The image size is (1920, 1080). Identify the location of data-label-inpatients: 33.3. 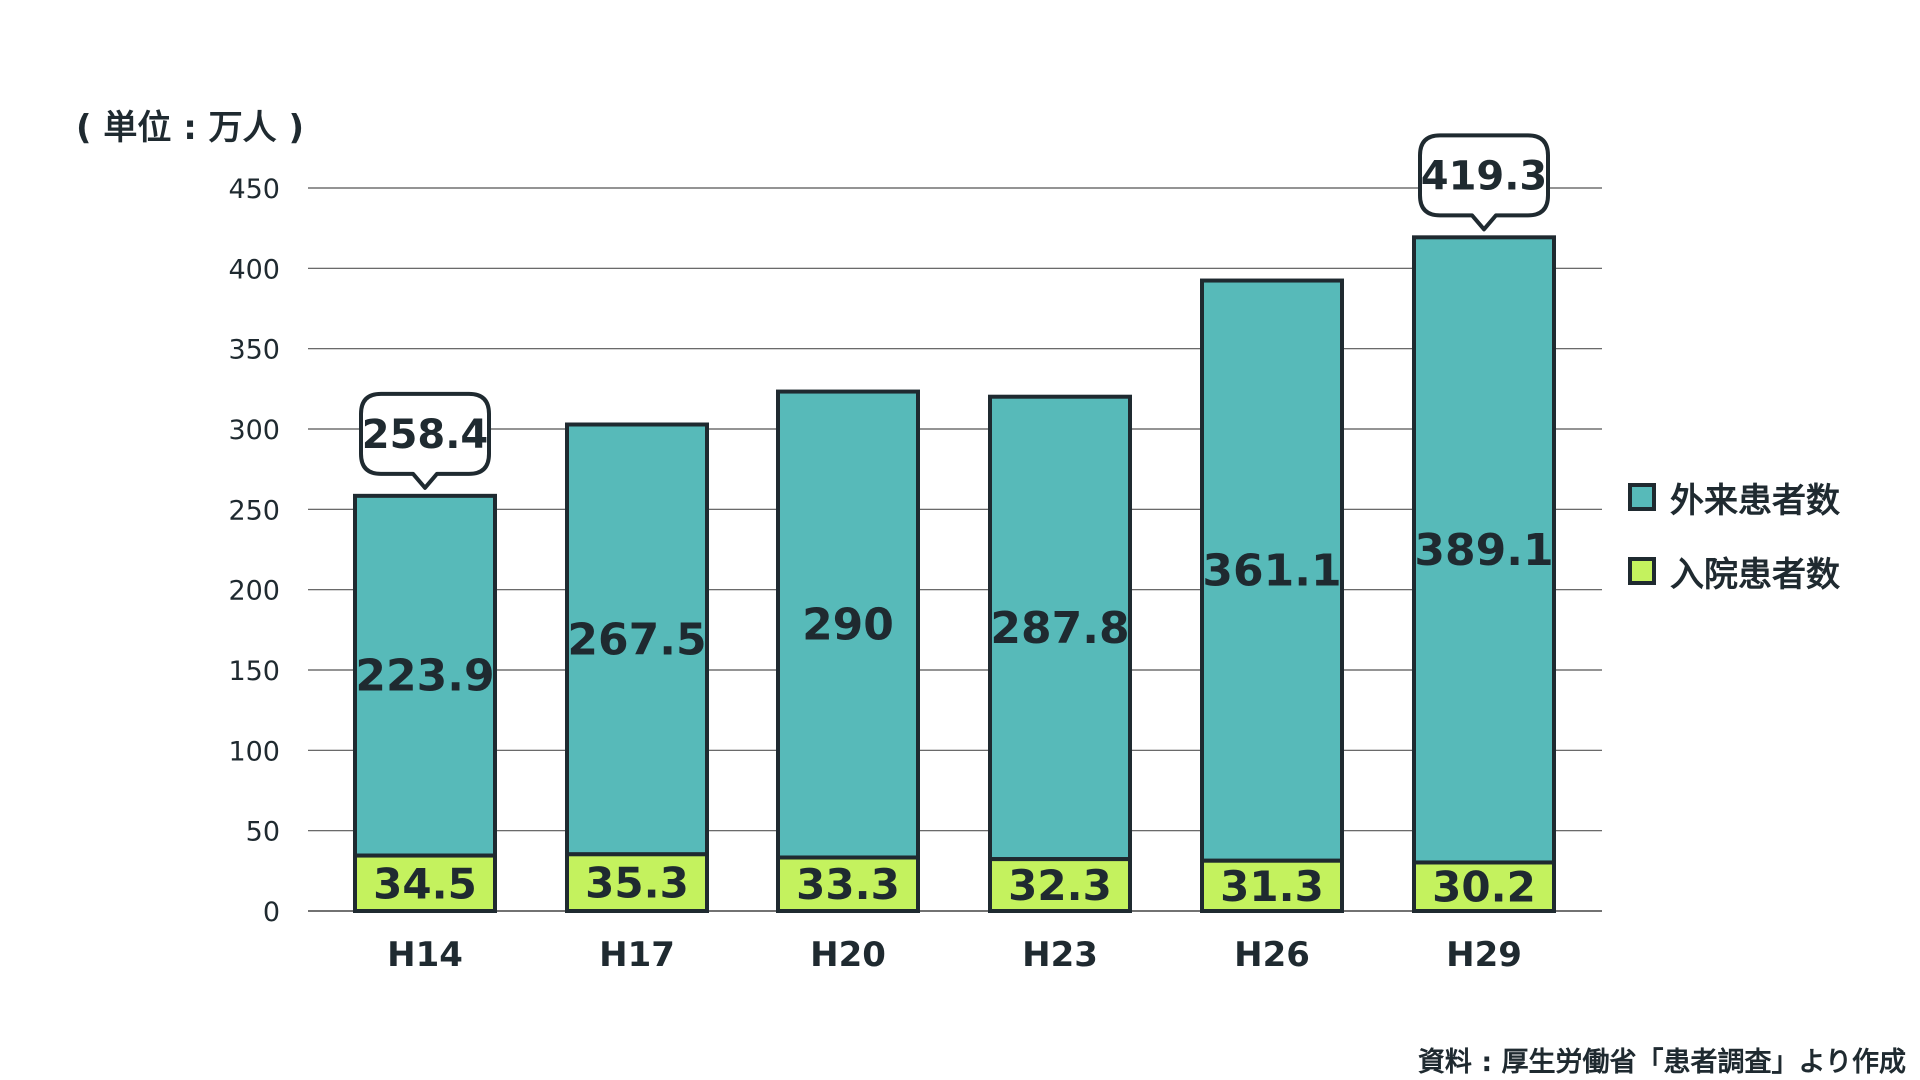
(848, 884).